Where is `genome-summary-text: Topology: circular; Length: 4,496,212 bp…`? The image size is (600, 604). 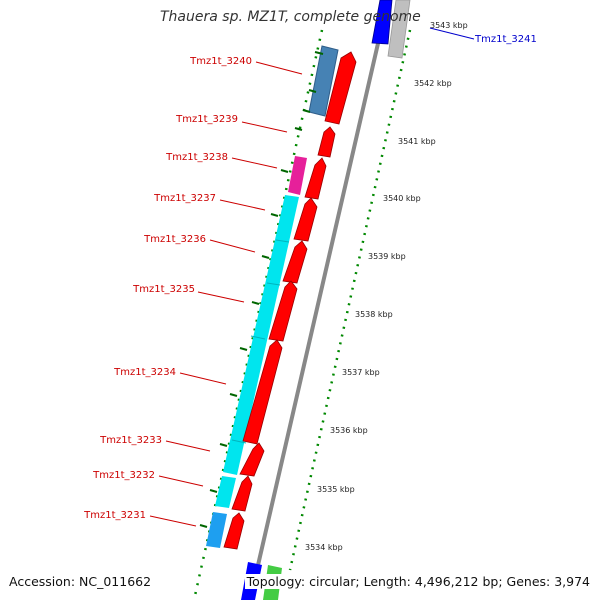
genome-summary-text: Topology: circular; Length: 4,496,212 bp… is located at coordinates (417, 581).